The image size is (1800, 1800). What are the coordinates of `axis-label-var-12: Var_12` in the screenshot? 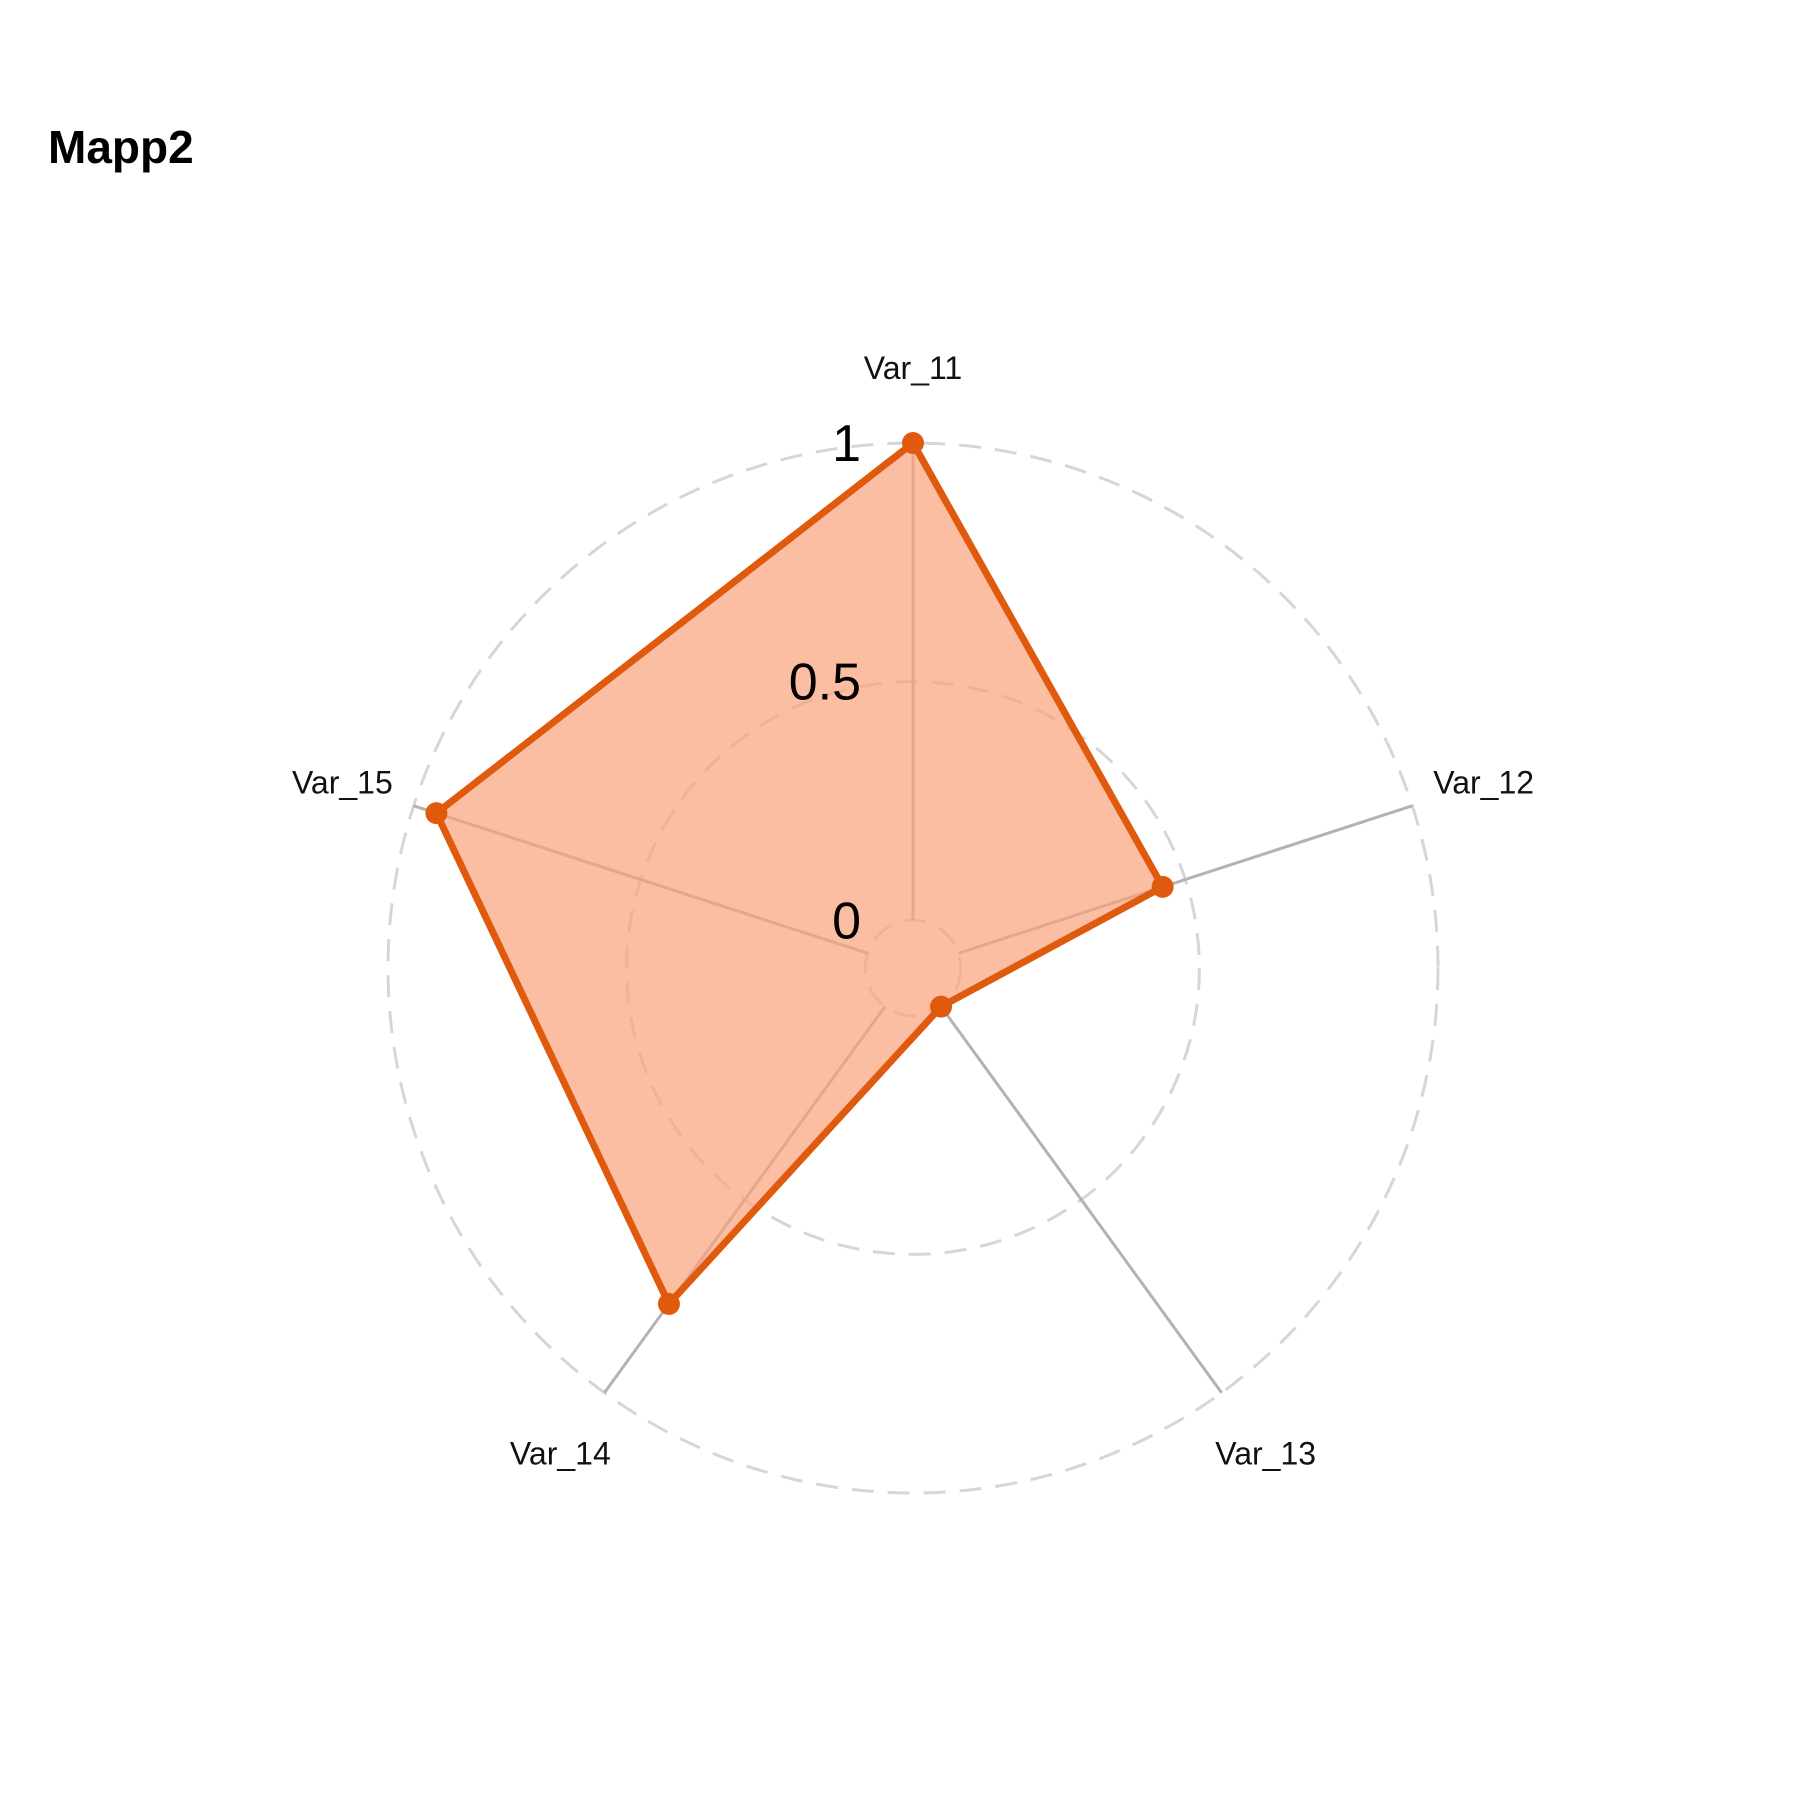 It's located at (1483, 783).